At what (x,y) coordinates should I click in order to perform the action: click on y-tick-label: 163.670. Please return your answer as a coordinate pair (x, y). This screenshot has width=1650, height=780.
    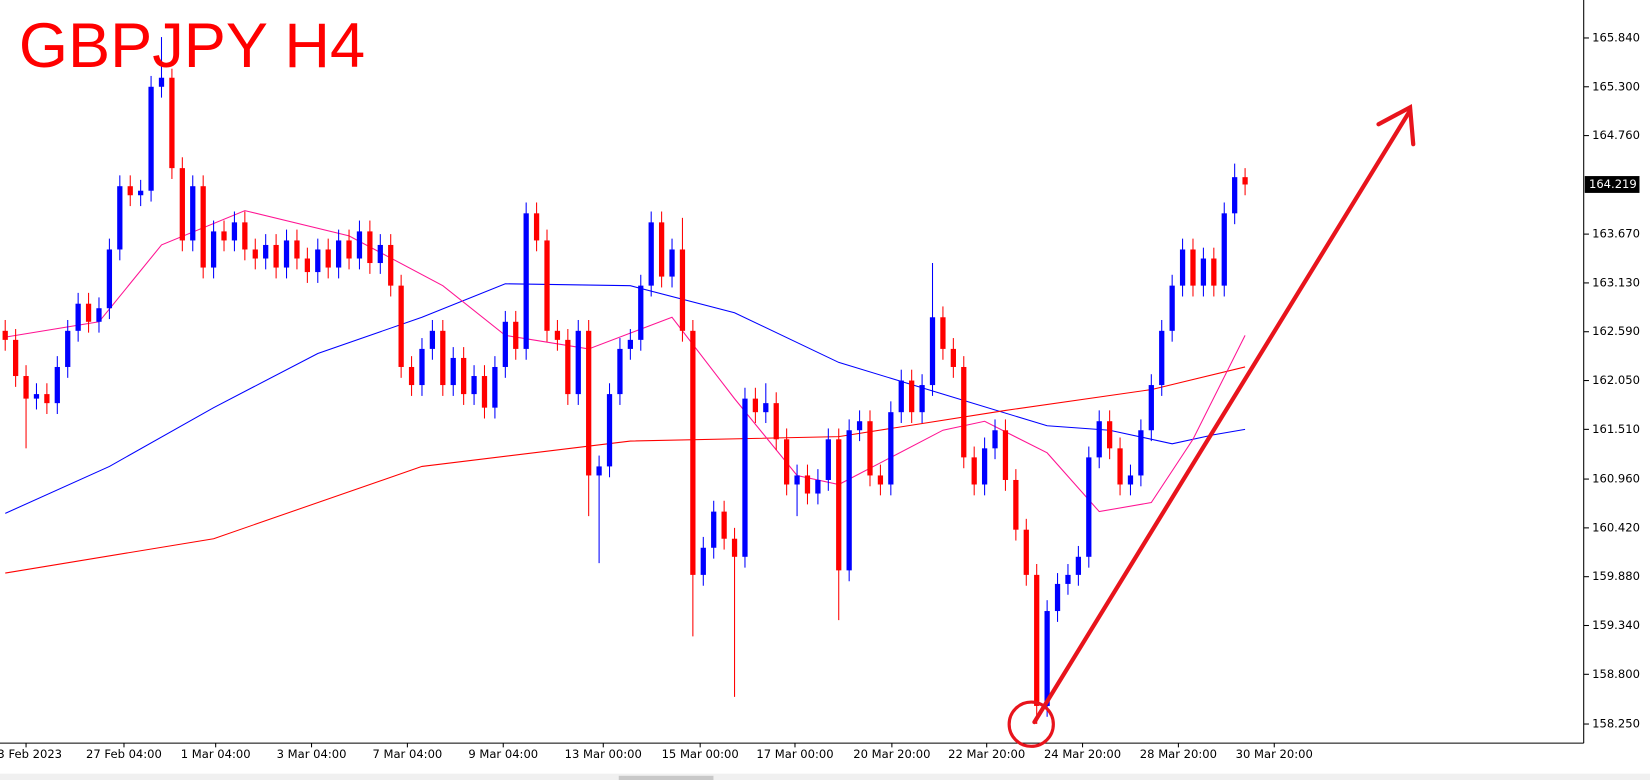
    Looking at the image, I should click on (1616, 234).